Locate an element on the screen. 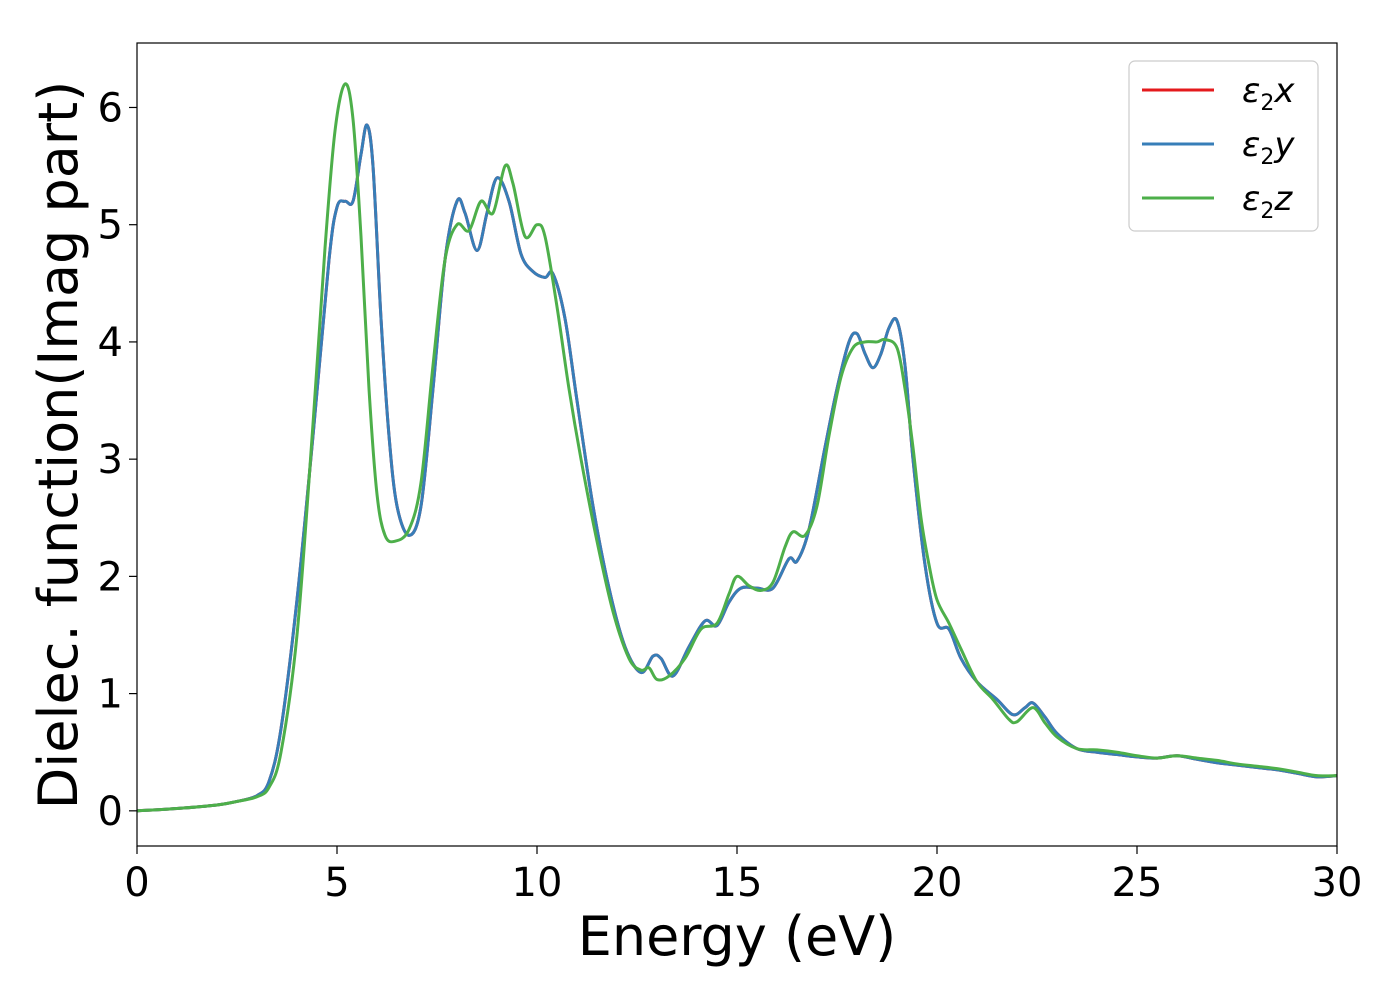 This screenshot has width=1400, height=1000. y-axis-ticks: 0 1 2 3 4 5 6 is located at coordinates (117, 460).